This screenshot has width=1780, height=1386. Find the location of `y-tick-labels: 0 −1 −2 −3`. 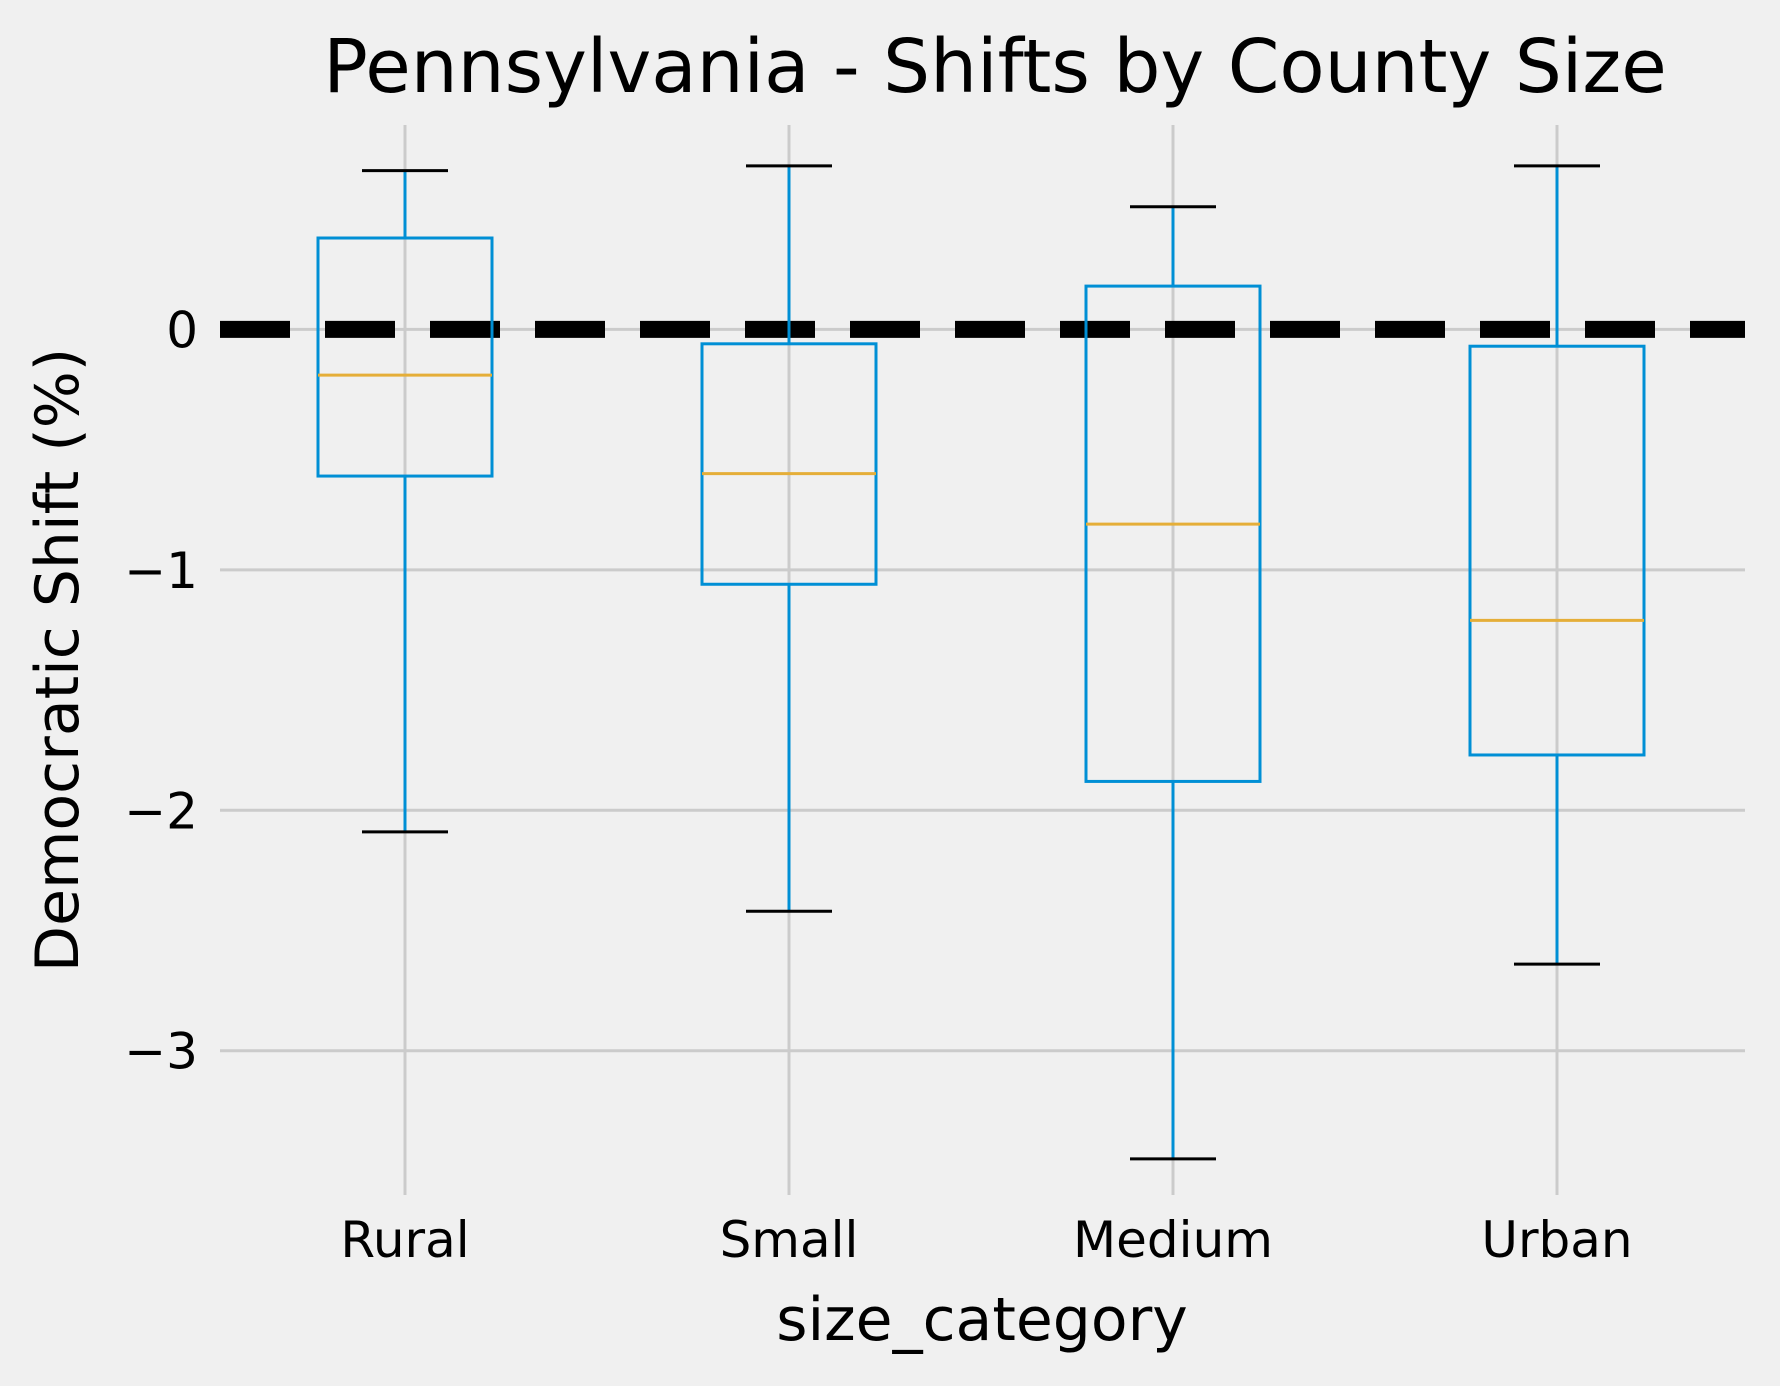

y-tick-labels: 0 −1 −2 −3 is located at coordinates (161, 690).